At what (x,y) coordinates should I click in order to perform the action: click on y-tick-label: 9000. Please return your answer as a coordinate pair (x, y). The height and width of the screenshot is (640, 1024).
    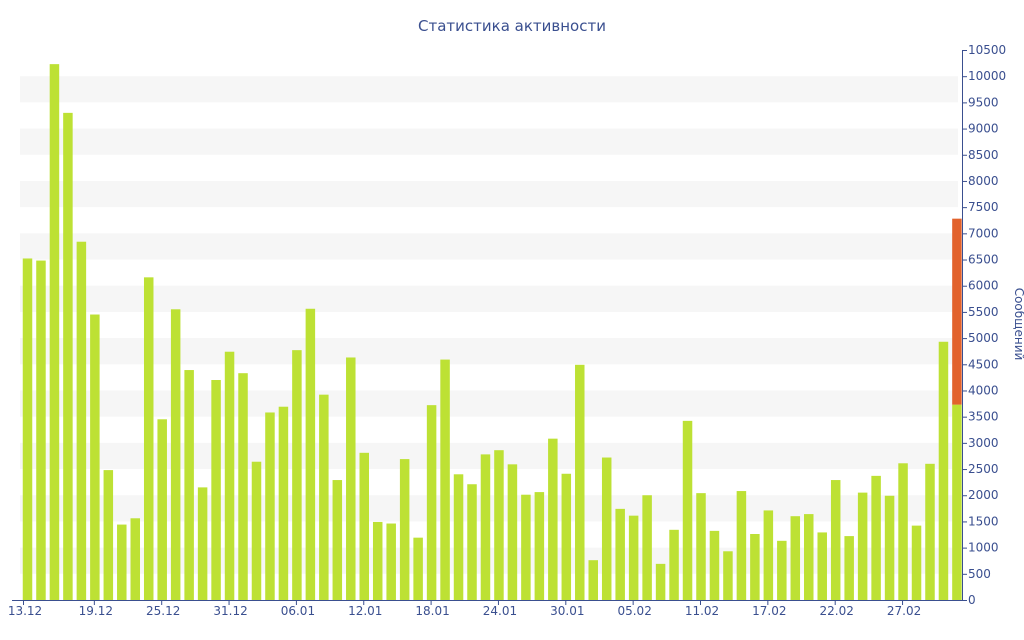
    Looking at the image, I should click on (983, 129).